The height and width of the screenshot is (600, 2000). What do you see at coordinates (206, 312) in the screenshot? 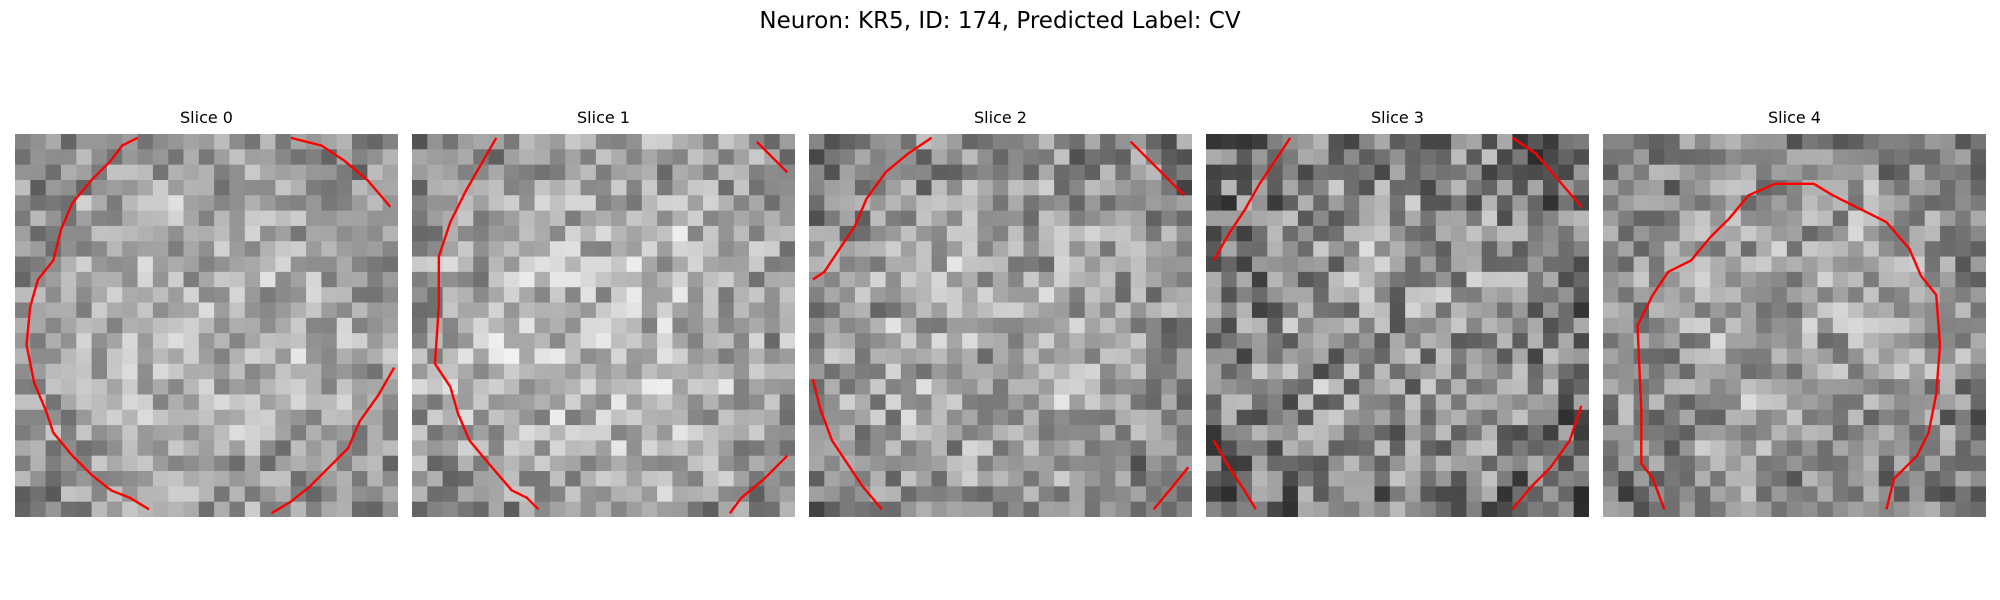
I see `slice-panel-0: Slice 0` at bounding box center [206, 312].